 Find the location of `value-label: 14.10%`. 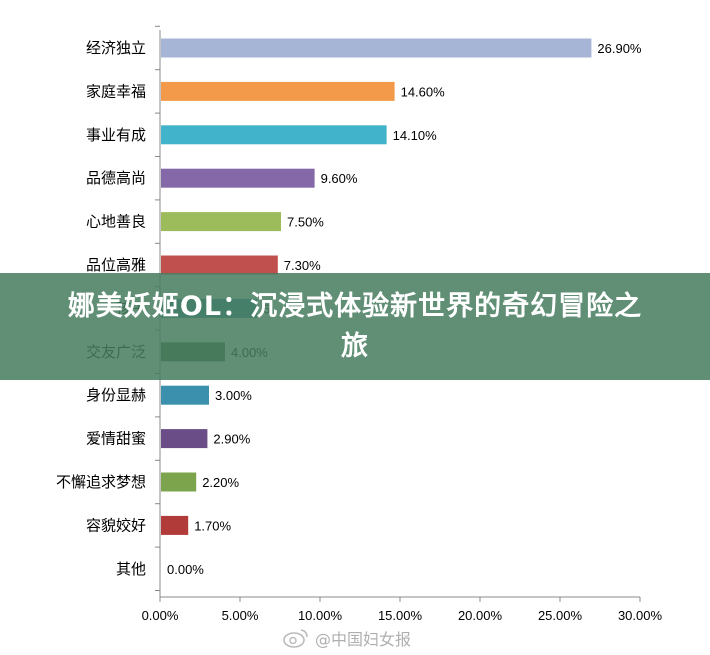

value-label: 14.10% is located at coordinates (415, 135).